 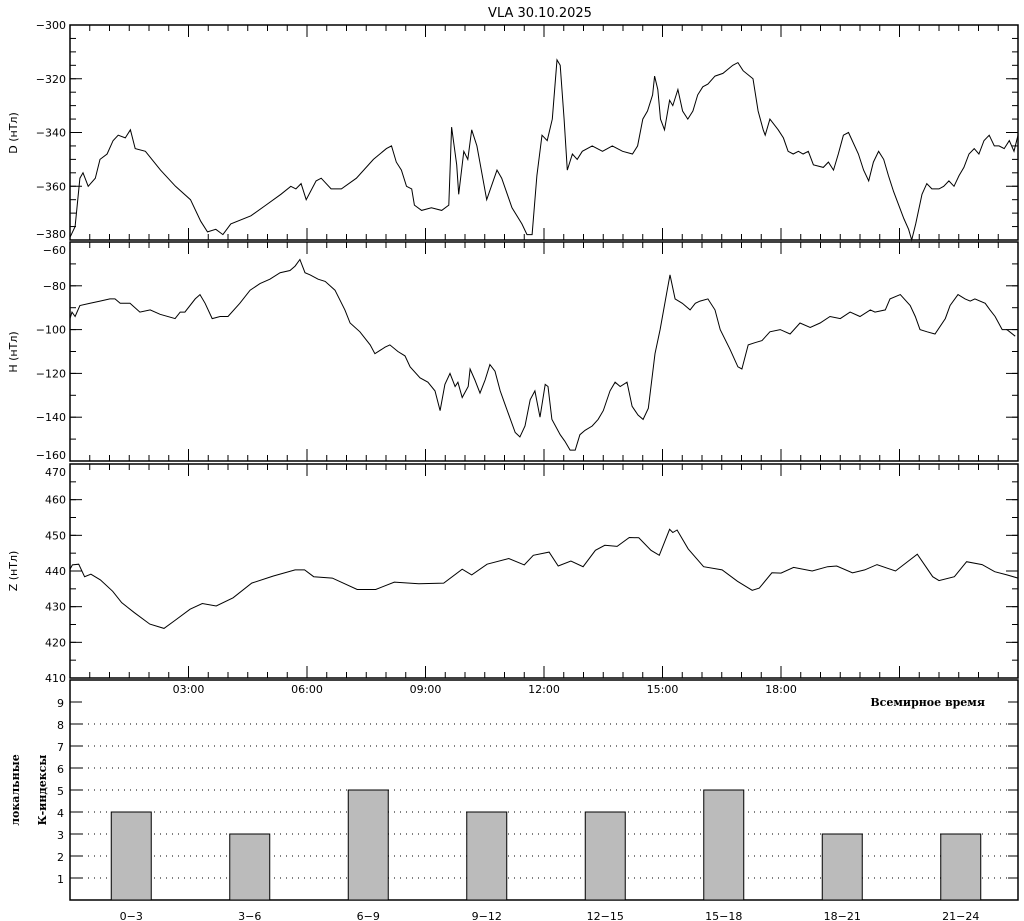 What do you see at coordinates (51, 455) in the screenshot?
I see `y-tick-label: −160` at bounding box center [51, 455].